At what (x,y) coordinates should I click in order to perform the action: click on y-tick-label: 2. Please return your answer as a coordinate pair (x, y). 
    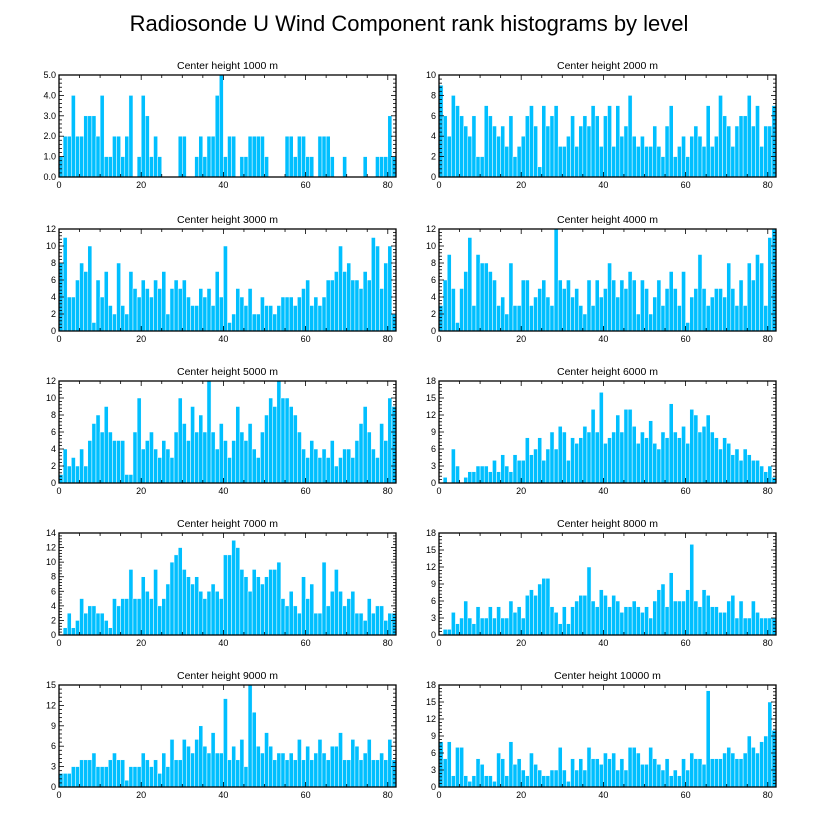
    Looking at the image, I should click on (53, 620).